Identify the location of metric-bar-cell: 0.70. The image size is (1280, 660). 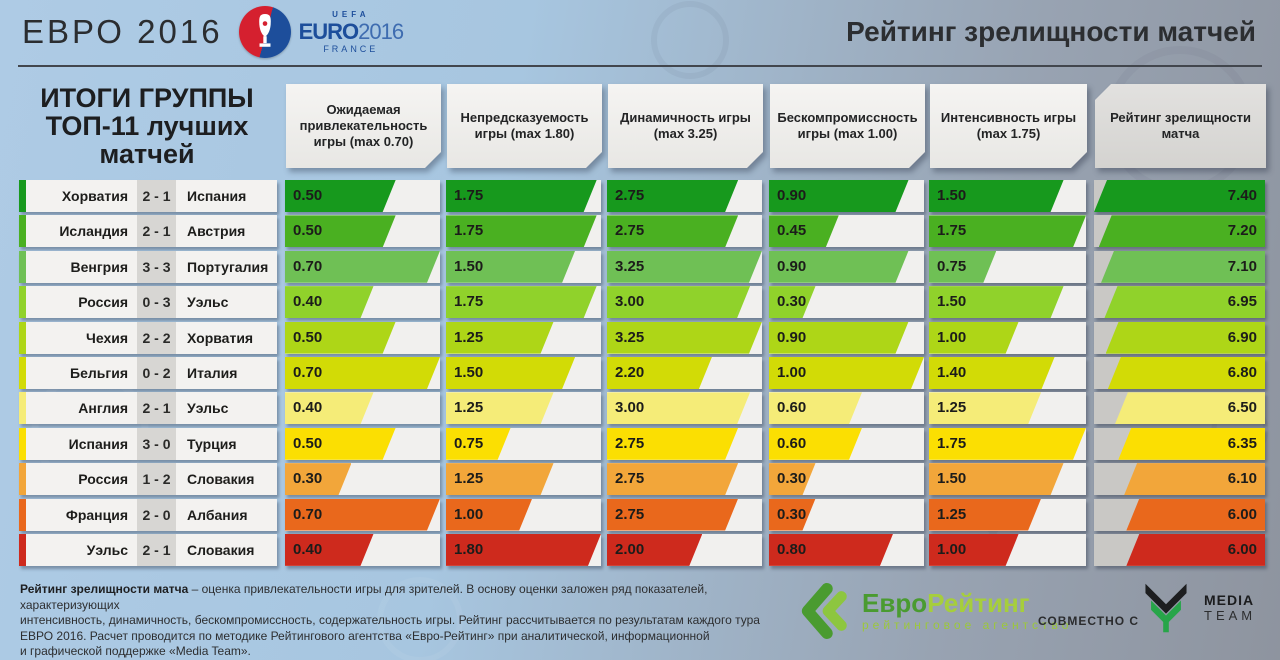
(362, 372).